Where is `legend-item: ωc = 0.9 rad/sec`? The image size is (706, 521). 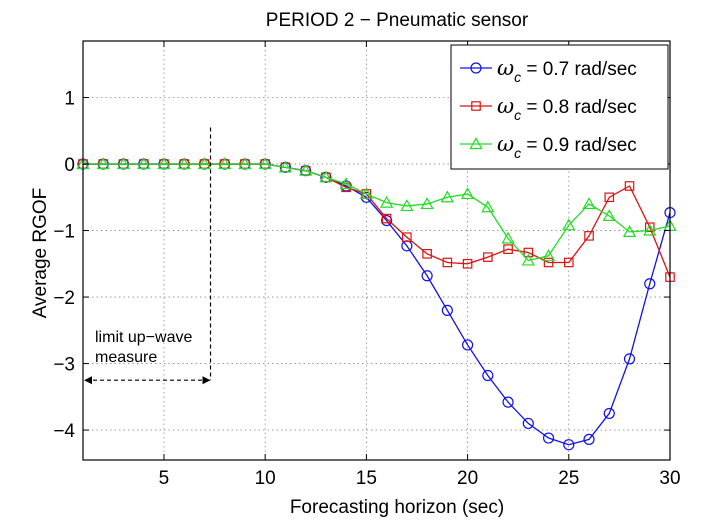
legend-item: ωc = 0.9 rad/sec is located at coordinates (548, 146).